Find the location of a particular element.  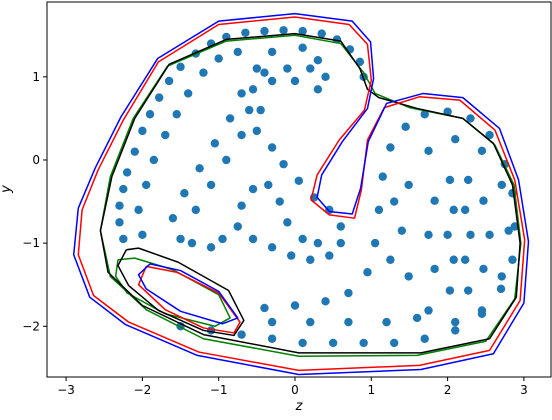

x-tick-label: 3 is located at coordinates (524, 390).